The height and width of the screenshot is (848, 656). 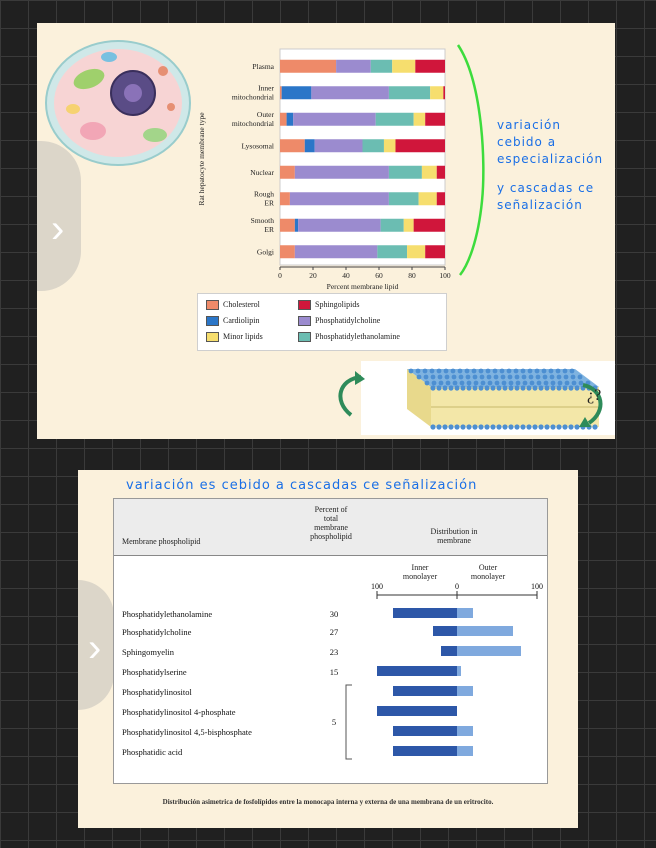 What do you see at coordinates (265, 251) in the screenshot?
I see `category-label: Golgi` at bounding box center [265, 251].